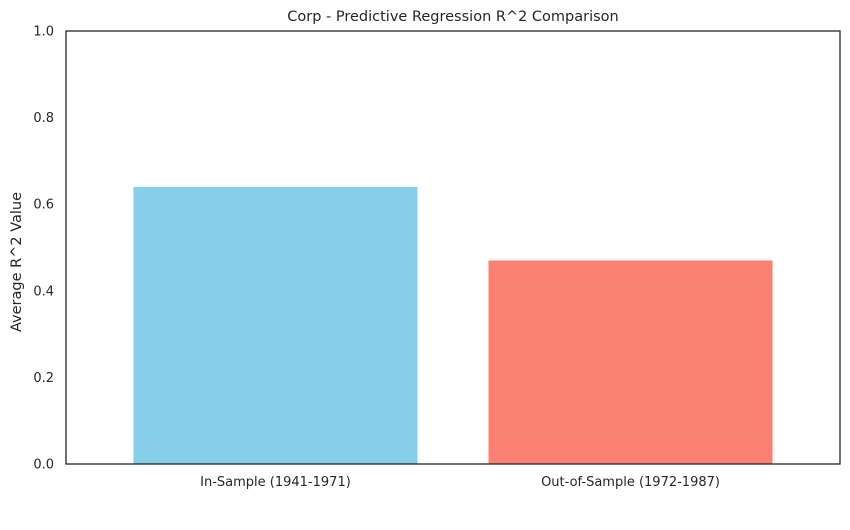  What do you see at coordinates (43, 465) in the screenshot?
I see `y-tick-label-0: 0.0` at bounding box center [43, 465].